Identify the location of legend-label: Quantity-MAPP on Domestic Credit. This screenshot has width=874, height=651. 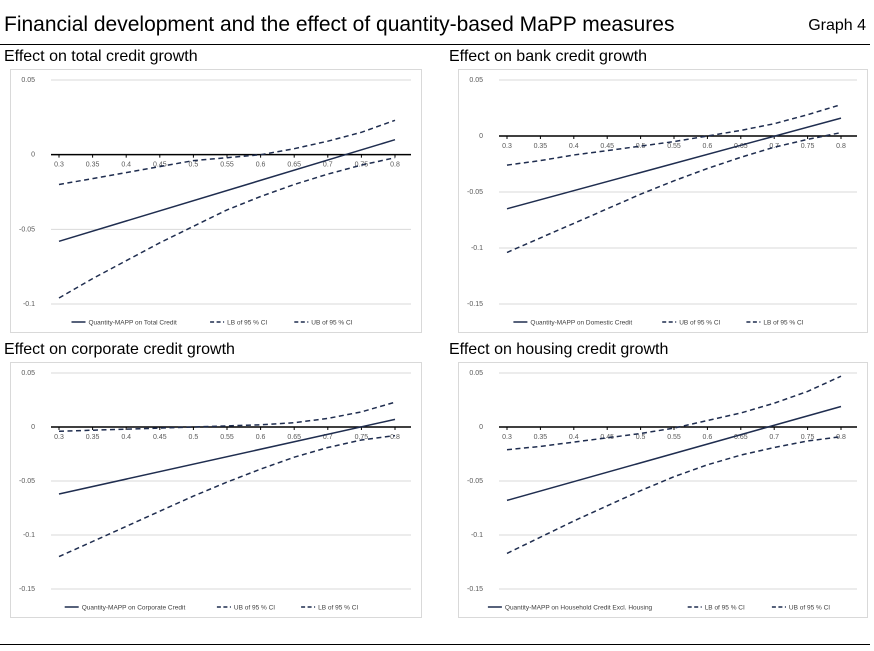
(581, 323).